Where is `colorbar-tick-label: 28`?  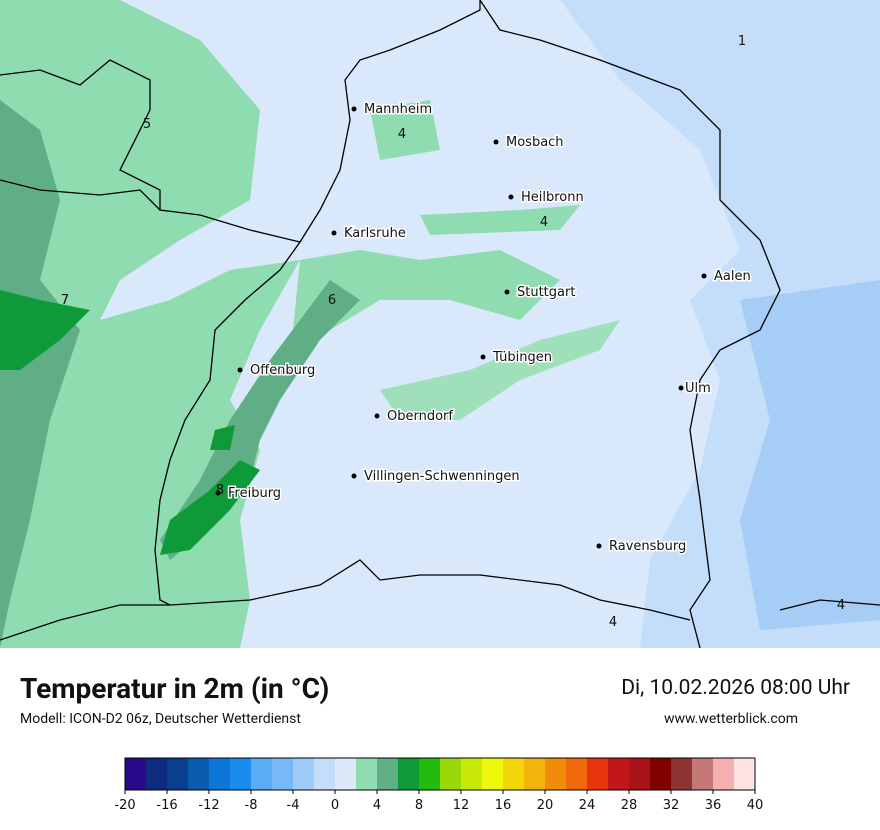
colorbar-tick-label: 28 is located at coordinates (629, 805).